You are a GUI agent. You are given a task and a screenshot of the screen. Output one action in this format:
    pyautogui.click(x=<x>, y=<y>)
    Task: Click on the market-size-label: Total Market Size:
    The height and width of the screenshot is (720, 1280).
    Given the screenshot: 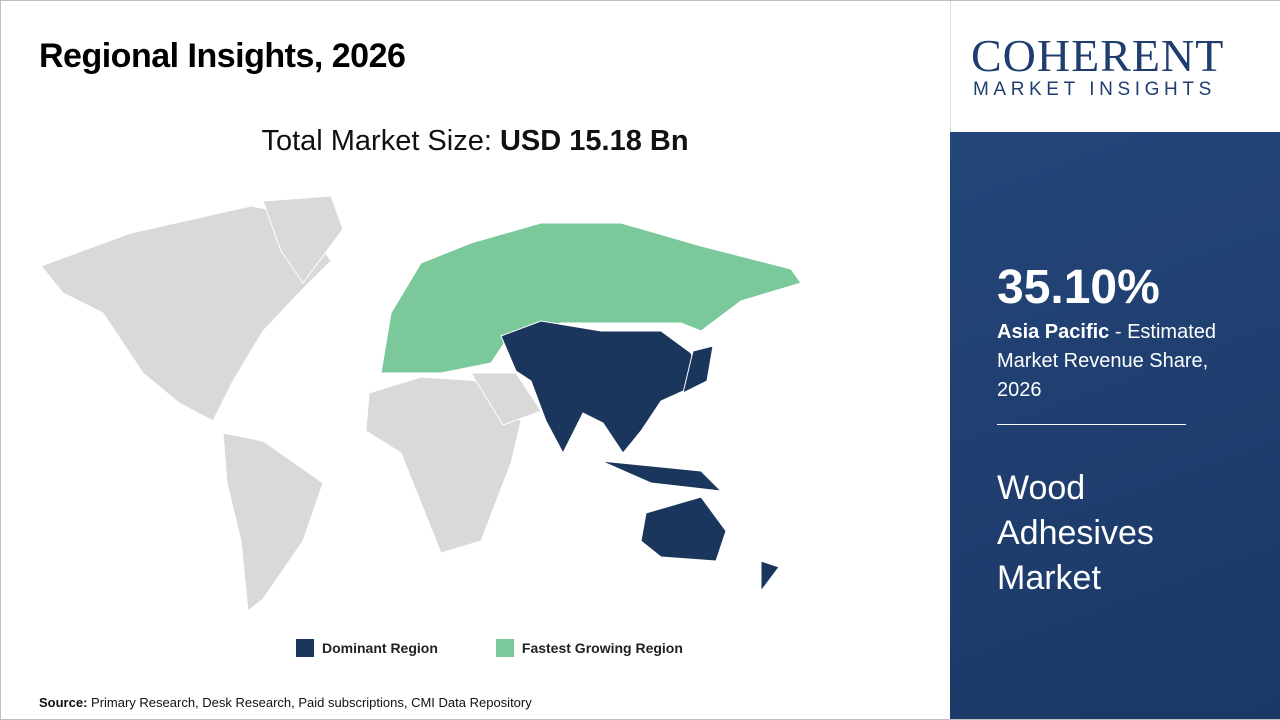 What is the action you would take?
    pyautogui.click(x=376, y=141)
    